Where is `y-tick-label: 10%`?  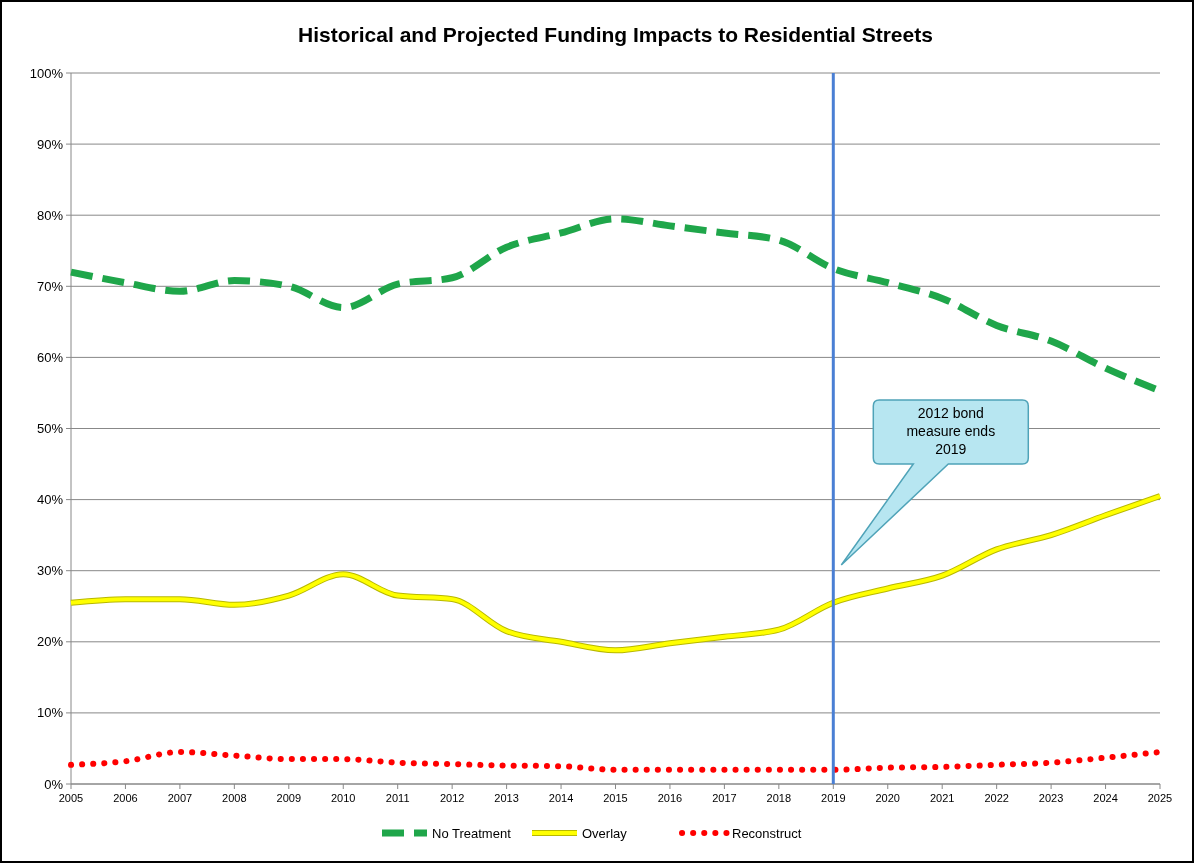 y-tick-label: 10% is located at coordinates (50, 713).